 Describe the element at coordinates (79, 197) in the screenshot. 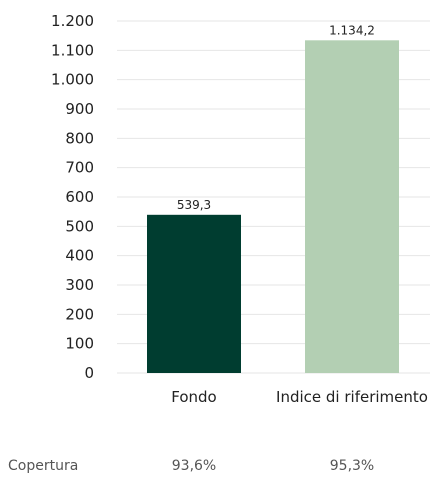

I see `y-tick-label: 600` at that location.